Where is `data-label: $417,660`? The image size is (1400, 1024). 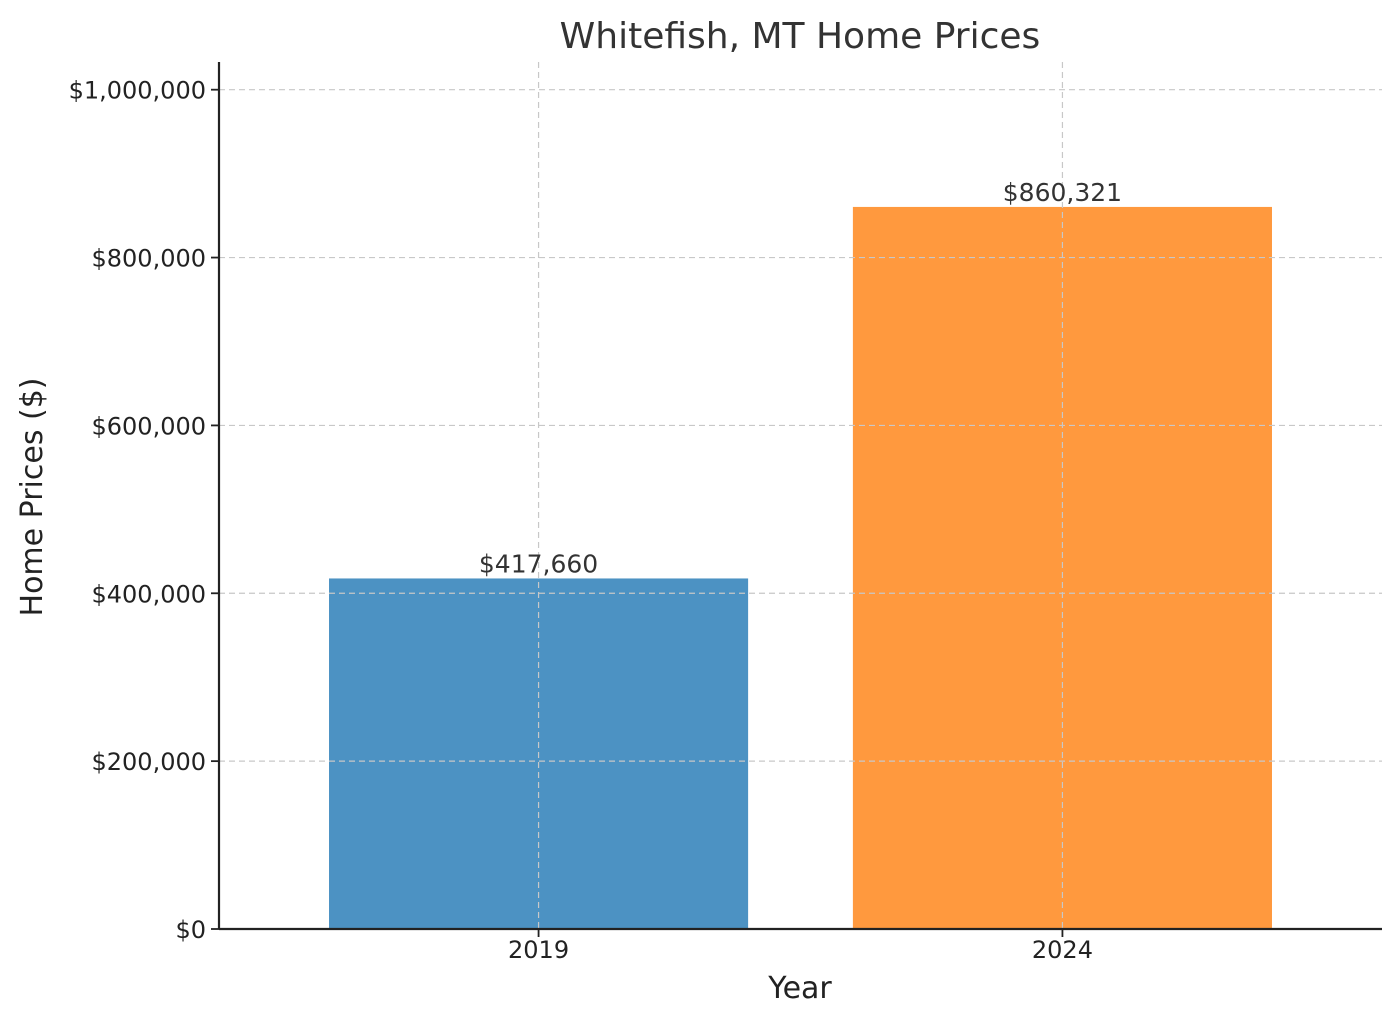
data-label: $417,660 is located at coordinates (538, 563).